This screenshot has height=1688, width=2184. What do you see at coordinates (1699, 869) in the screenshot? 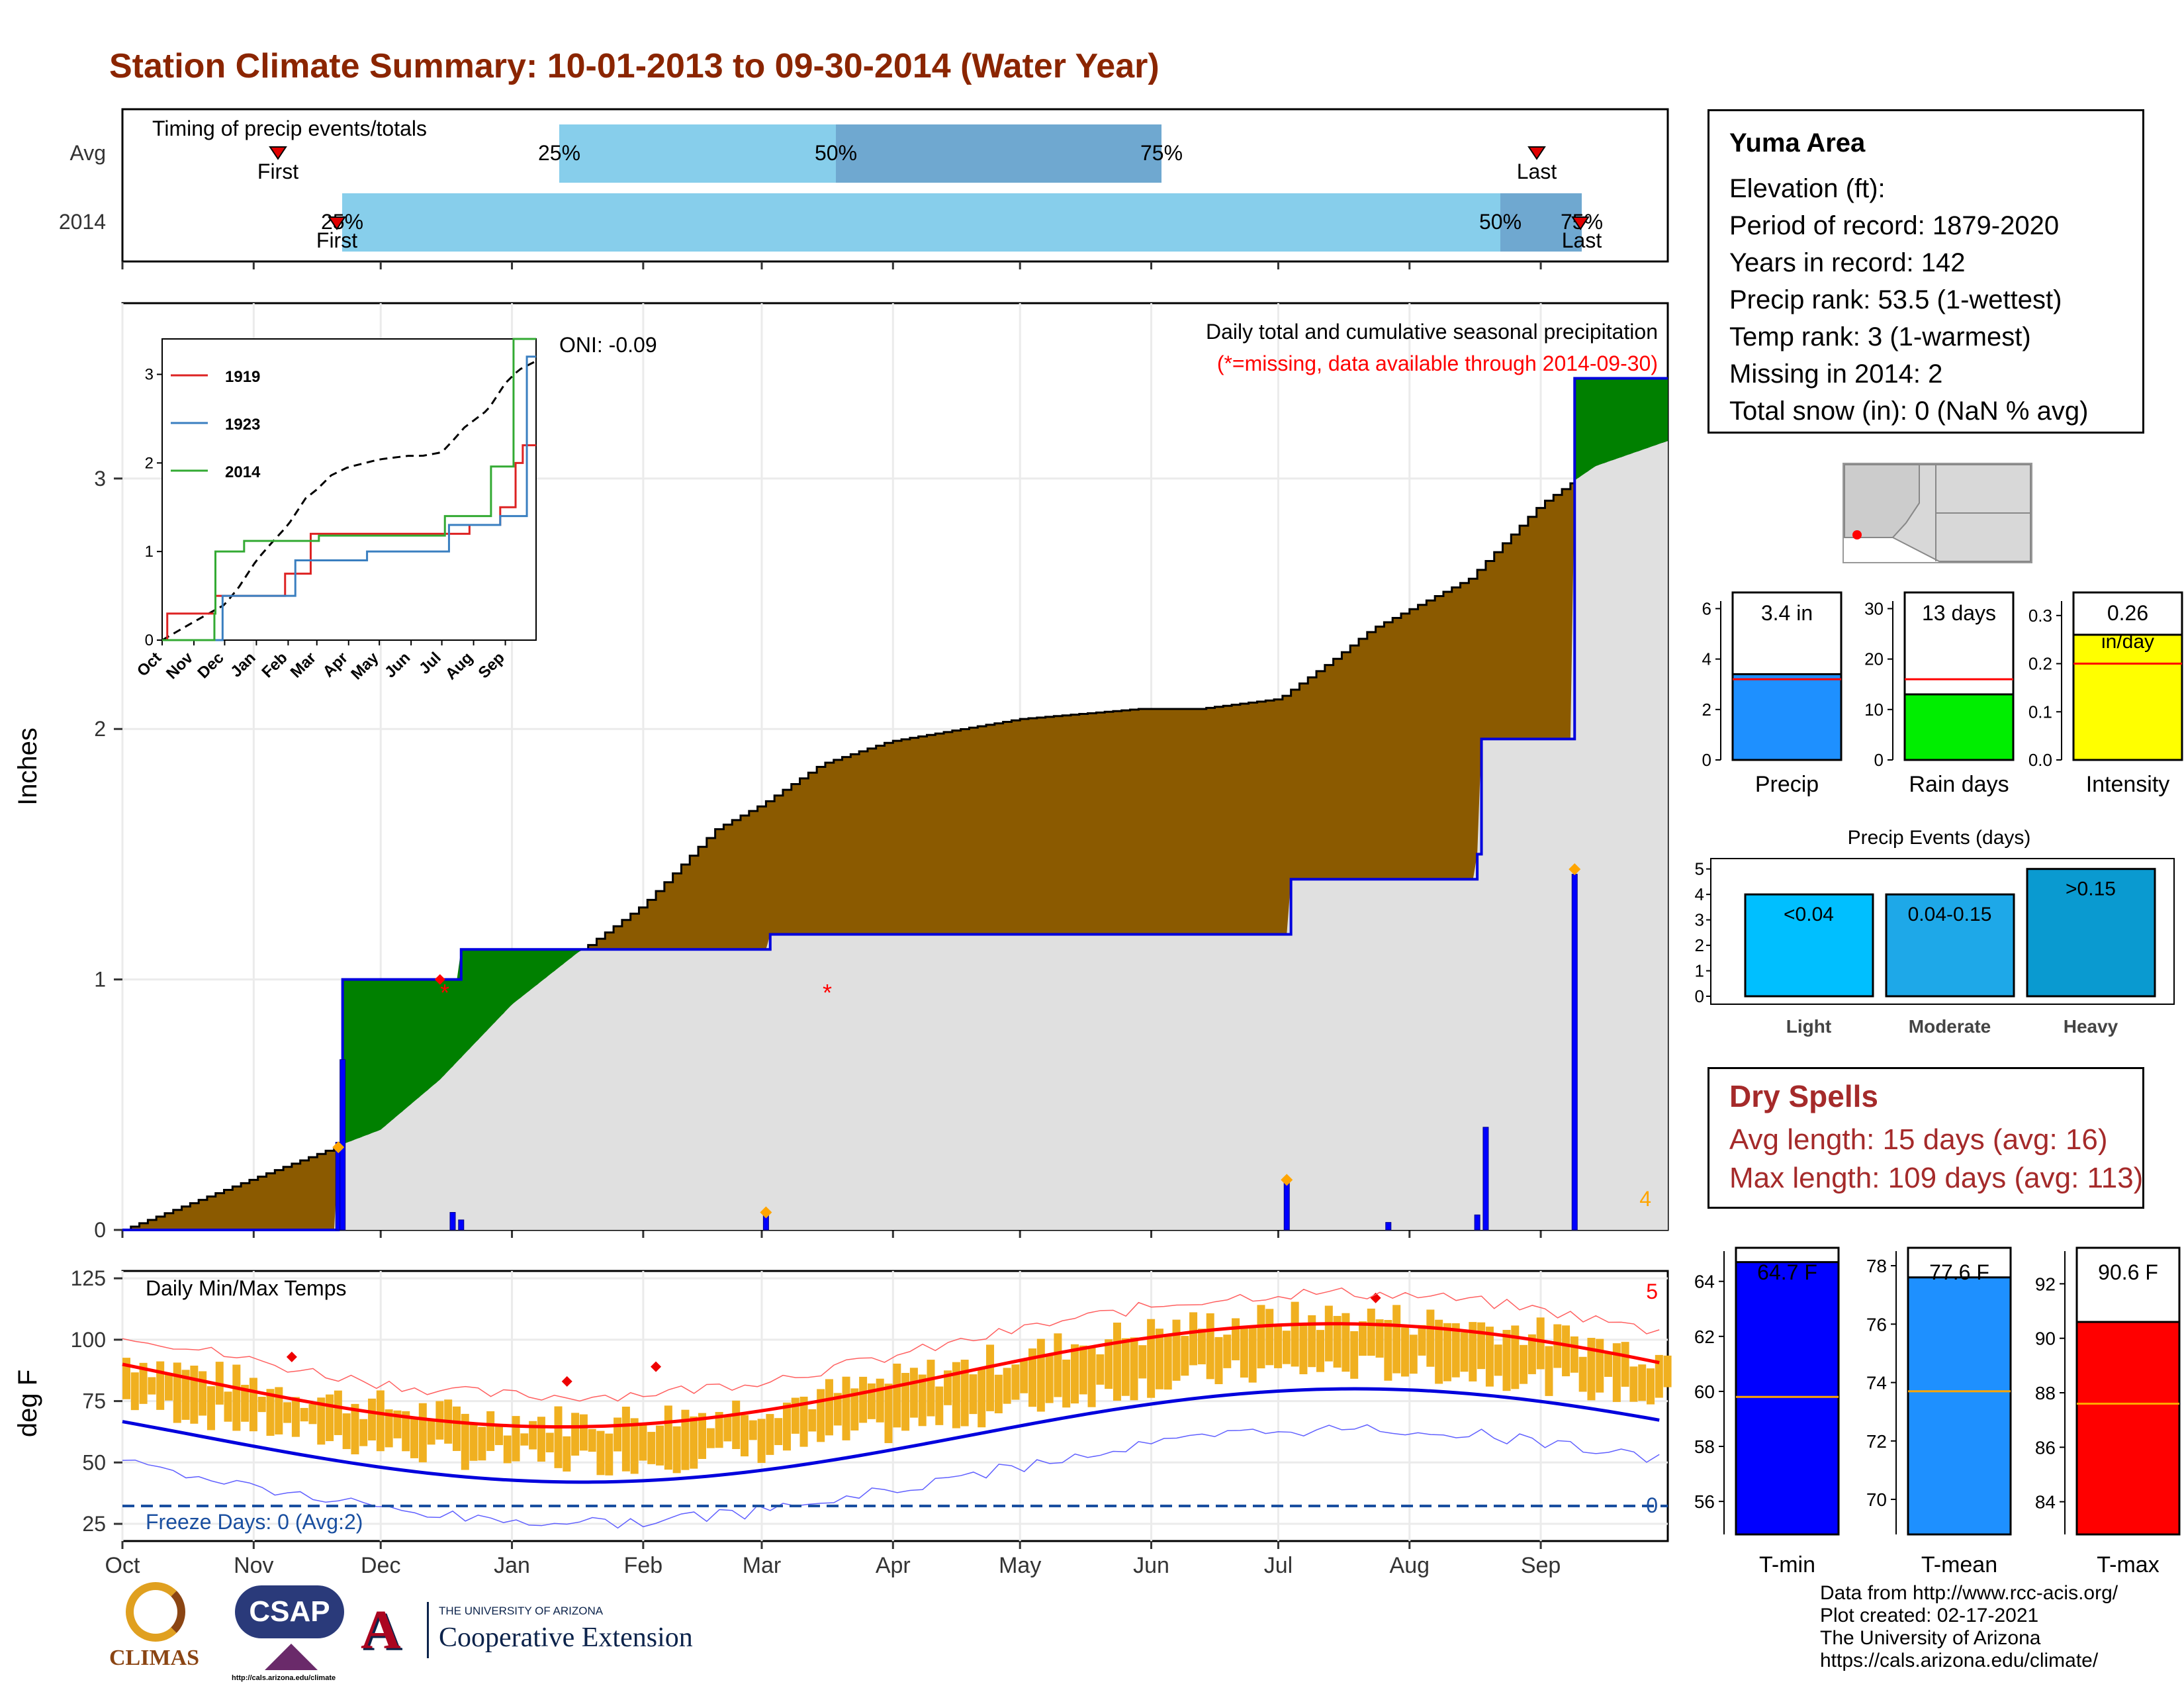
I see `events-ytick-label: 5` at bounding box center [1699, 869].